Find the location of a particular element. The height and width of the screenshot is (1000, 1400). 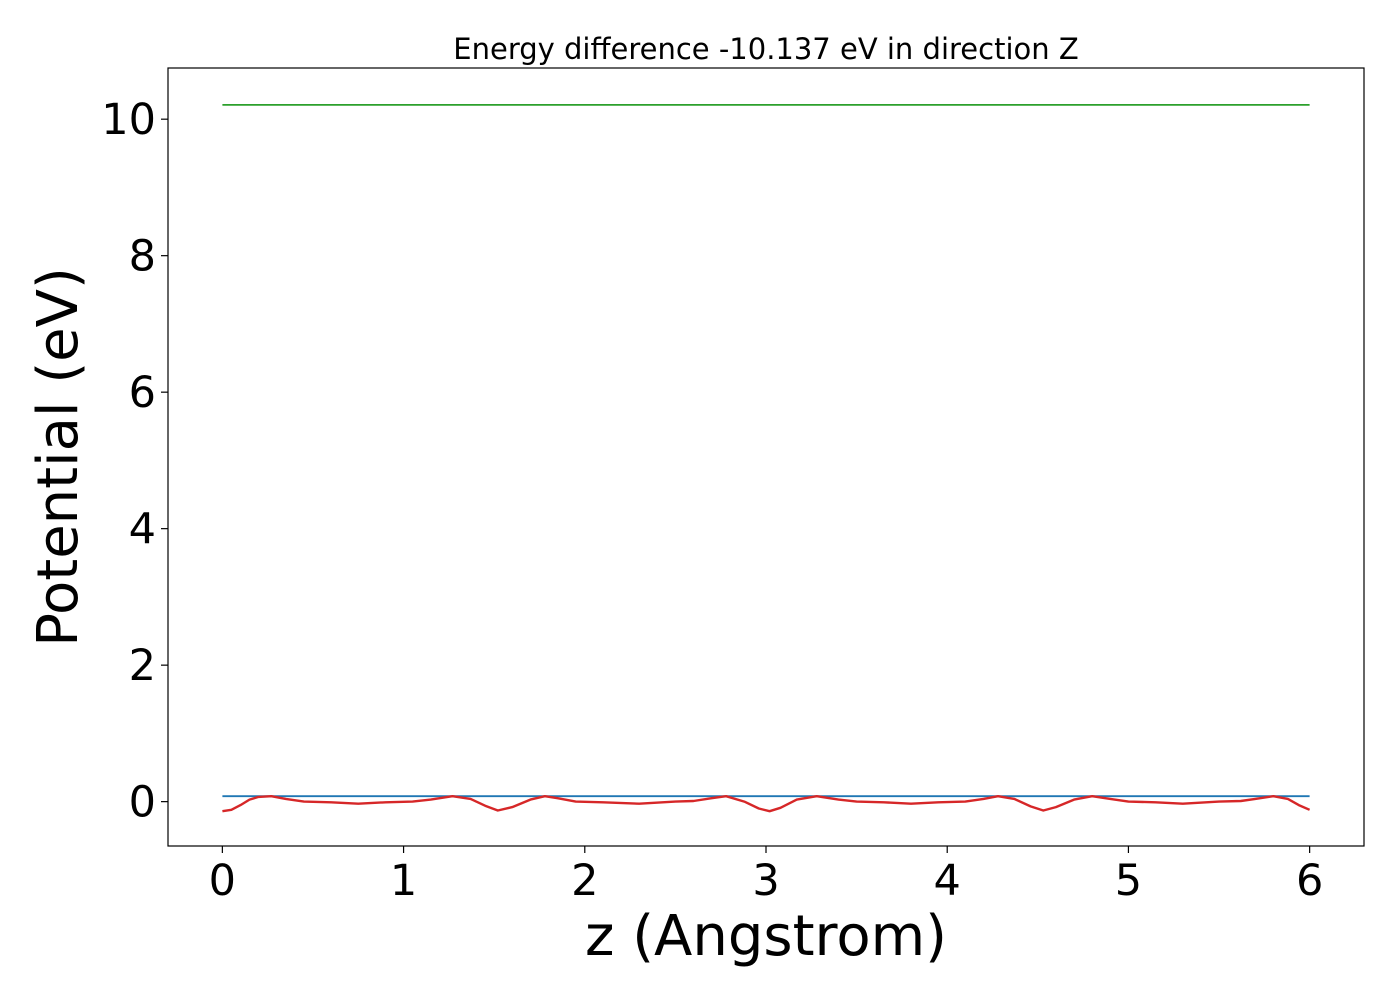

x-tick-label: 4 is located at coordinates (947, 881).